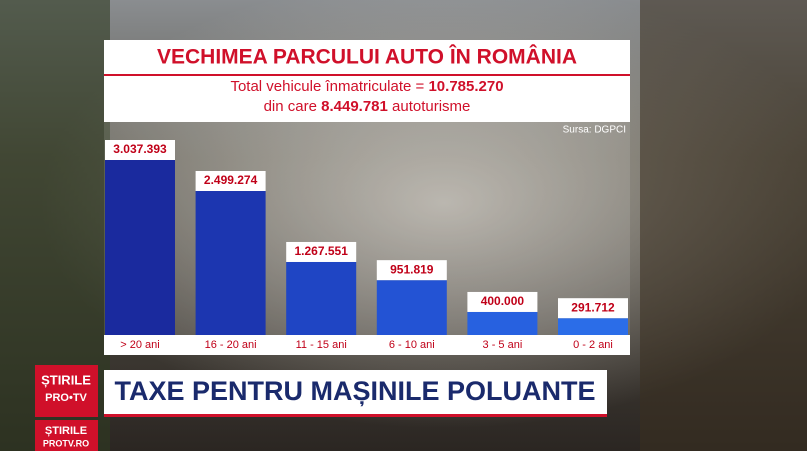 This screenshot has height=451, width=807. I want to click on chart-title: VECHIMEA PARCULUI AUTO ÎN ROMÂNIA, so click(367, 57).